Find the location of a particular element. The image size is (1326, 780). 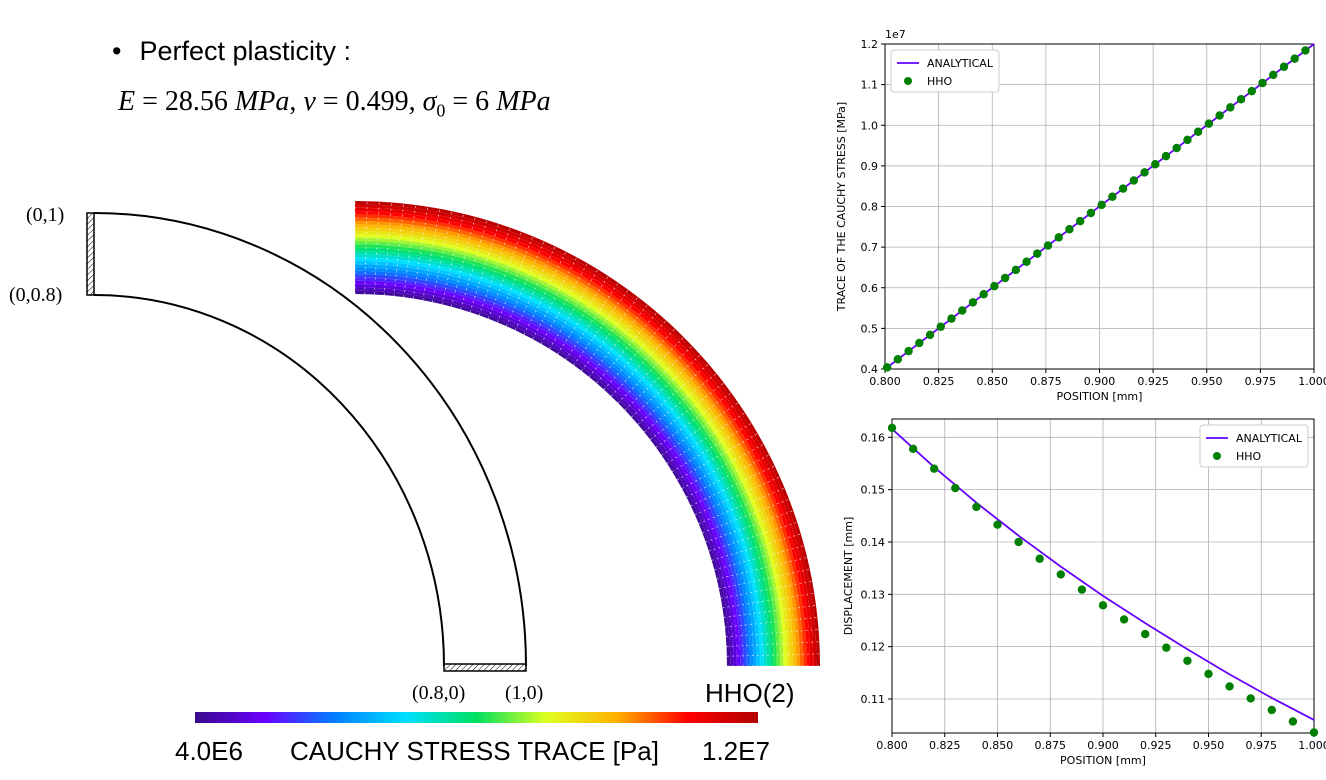

legend-label: HHO is located at coordinates (940, 81).